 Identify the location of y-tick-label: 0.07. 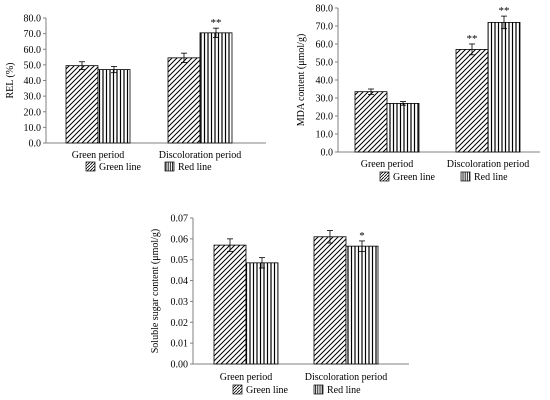
(180, 219).